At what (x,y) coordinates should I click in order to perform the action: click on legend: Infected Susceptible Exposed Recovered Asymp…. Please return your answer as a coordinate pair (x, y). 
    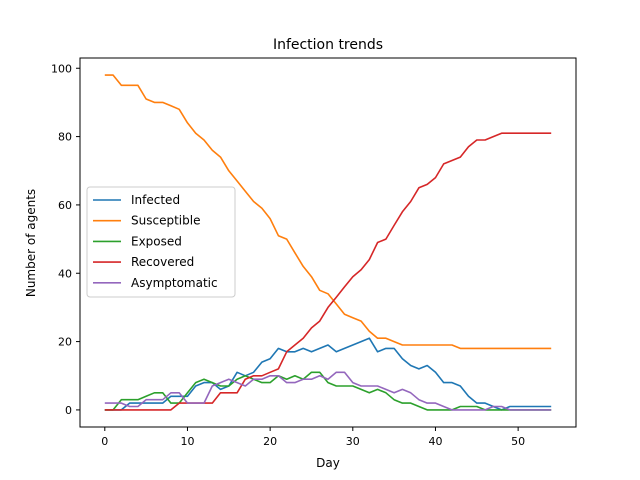
    Looking at the image, I should click on (161, 242).